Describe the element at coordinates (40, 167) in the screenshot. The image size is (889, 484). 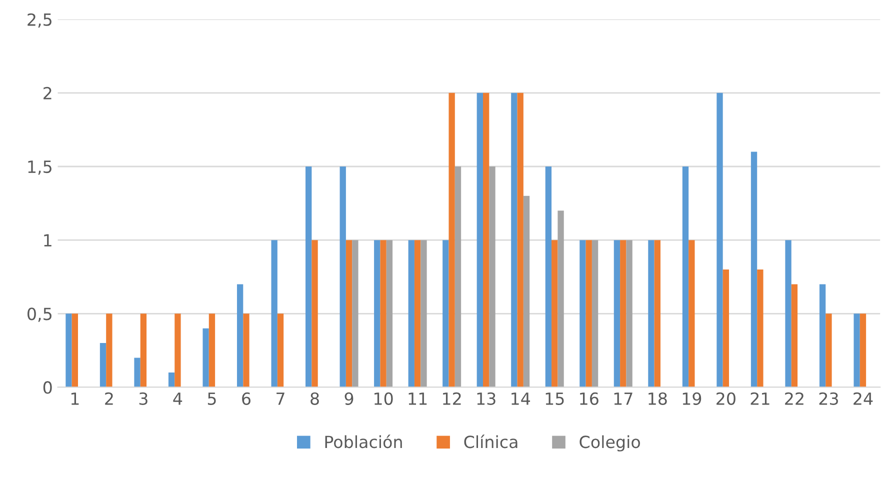
I see `y-tick-label: 1,5` at that location.